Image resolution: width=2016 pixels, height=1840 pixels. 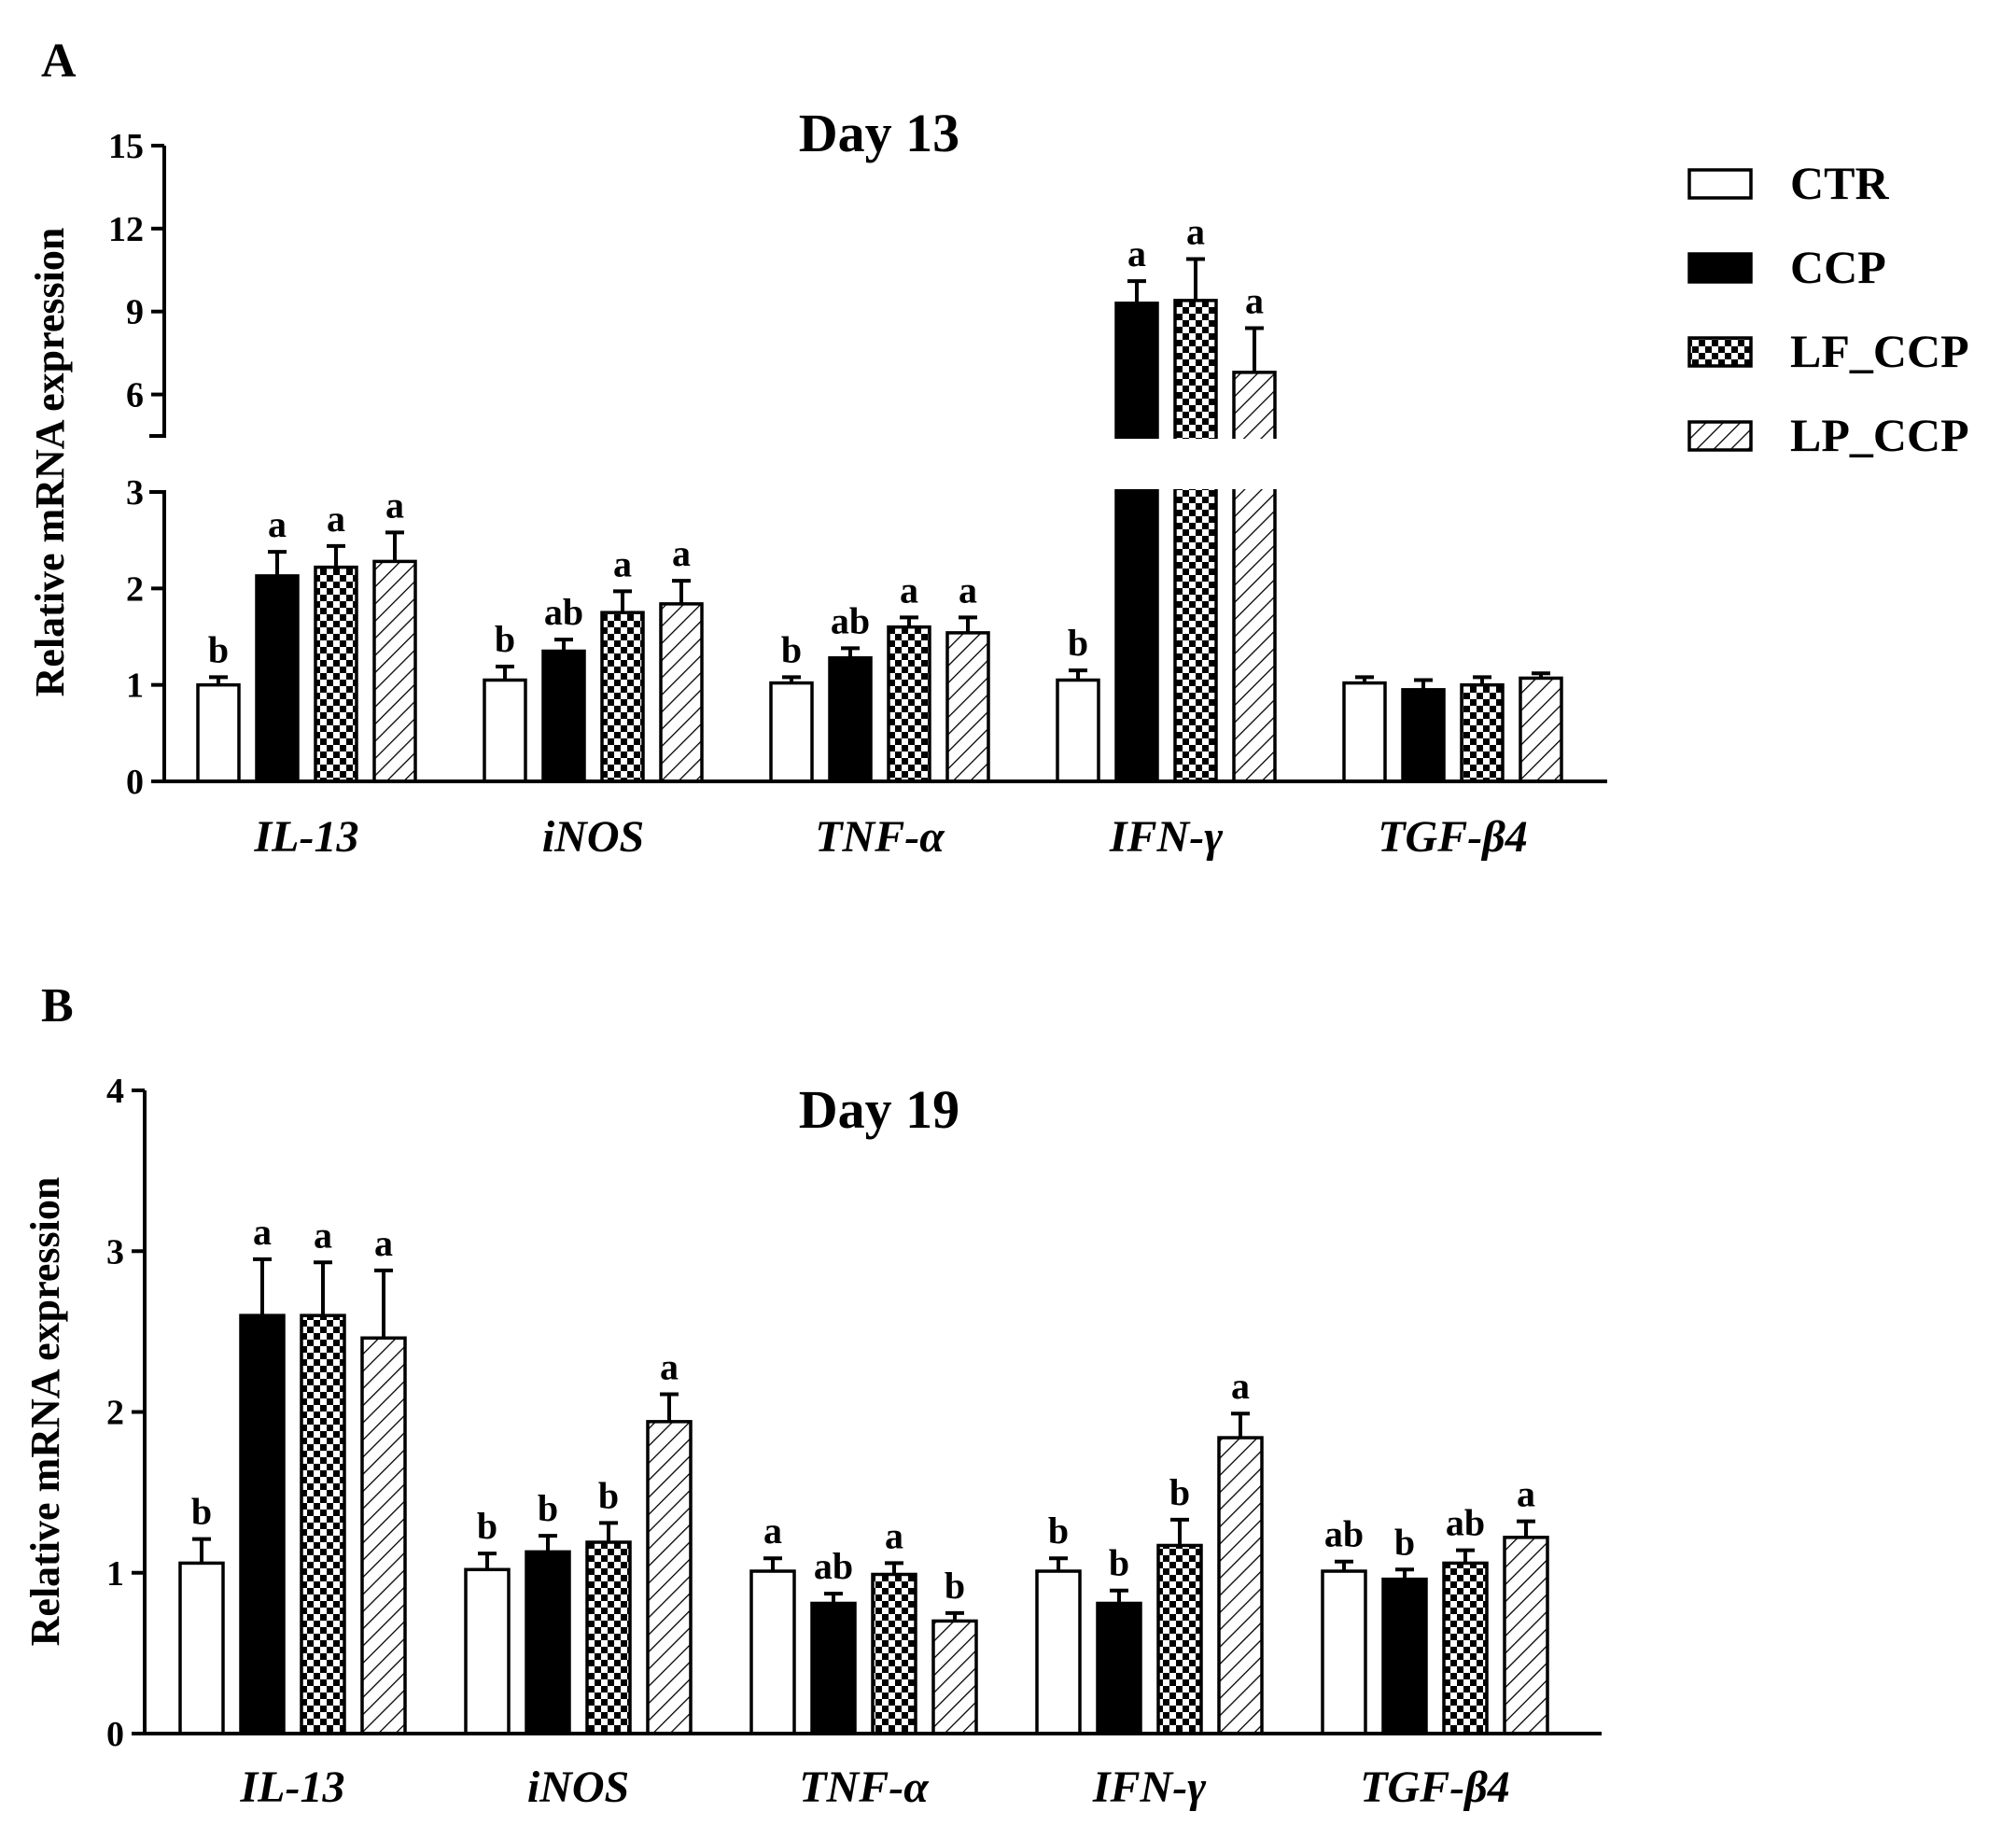 I want to click on bar-a-tgf-4-lf-ccp, so click(x=1482, y=732).